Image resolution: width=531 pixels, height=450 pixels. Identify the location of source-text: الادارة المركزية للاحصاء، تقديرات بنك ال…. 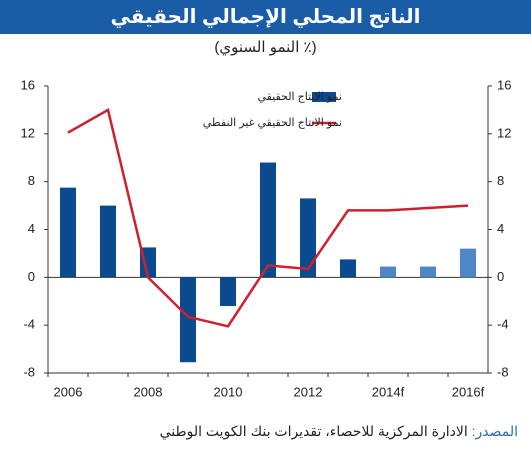
(313, 431).